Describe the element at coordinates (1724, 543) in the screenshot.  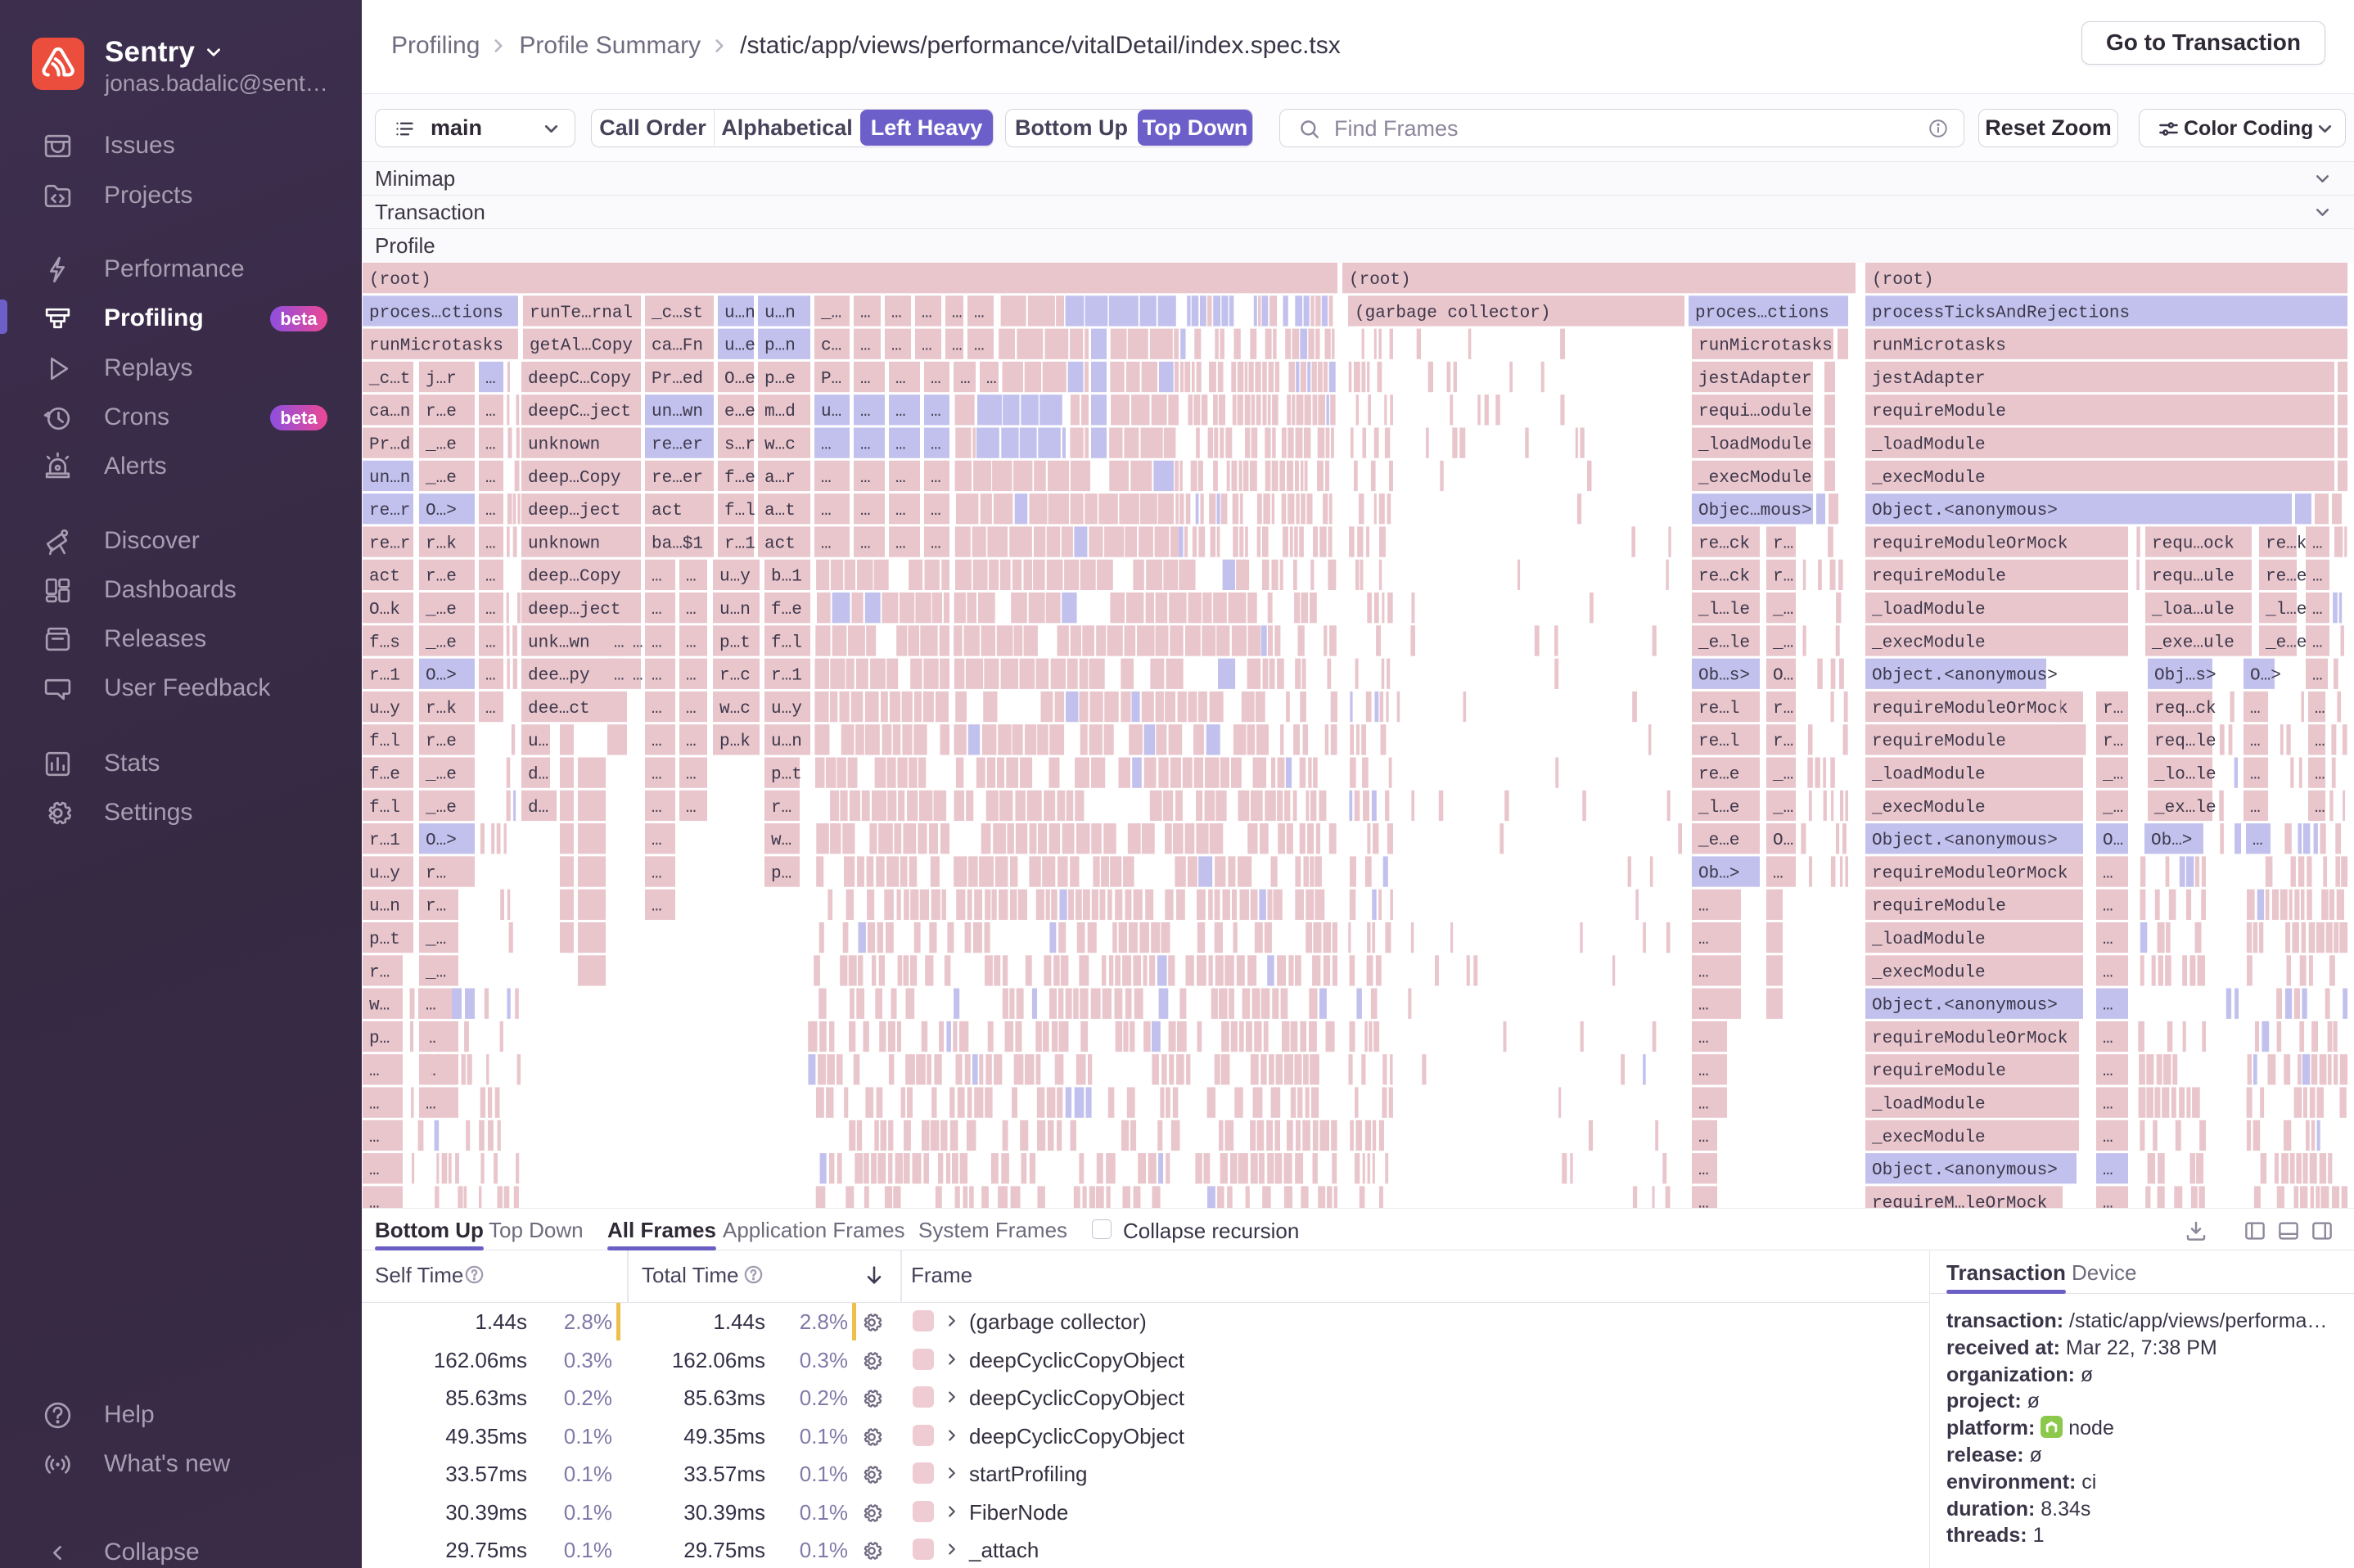
I see `svg-text: re…ck` at that location.